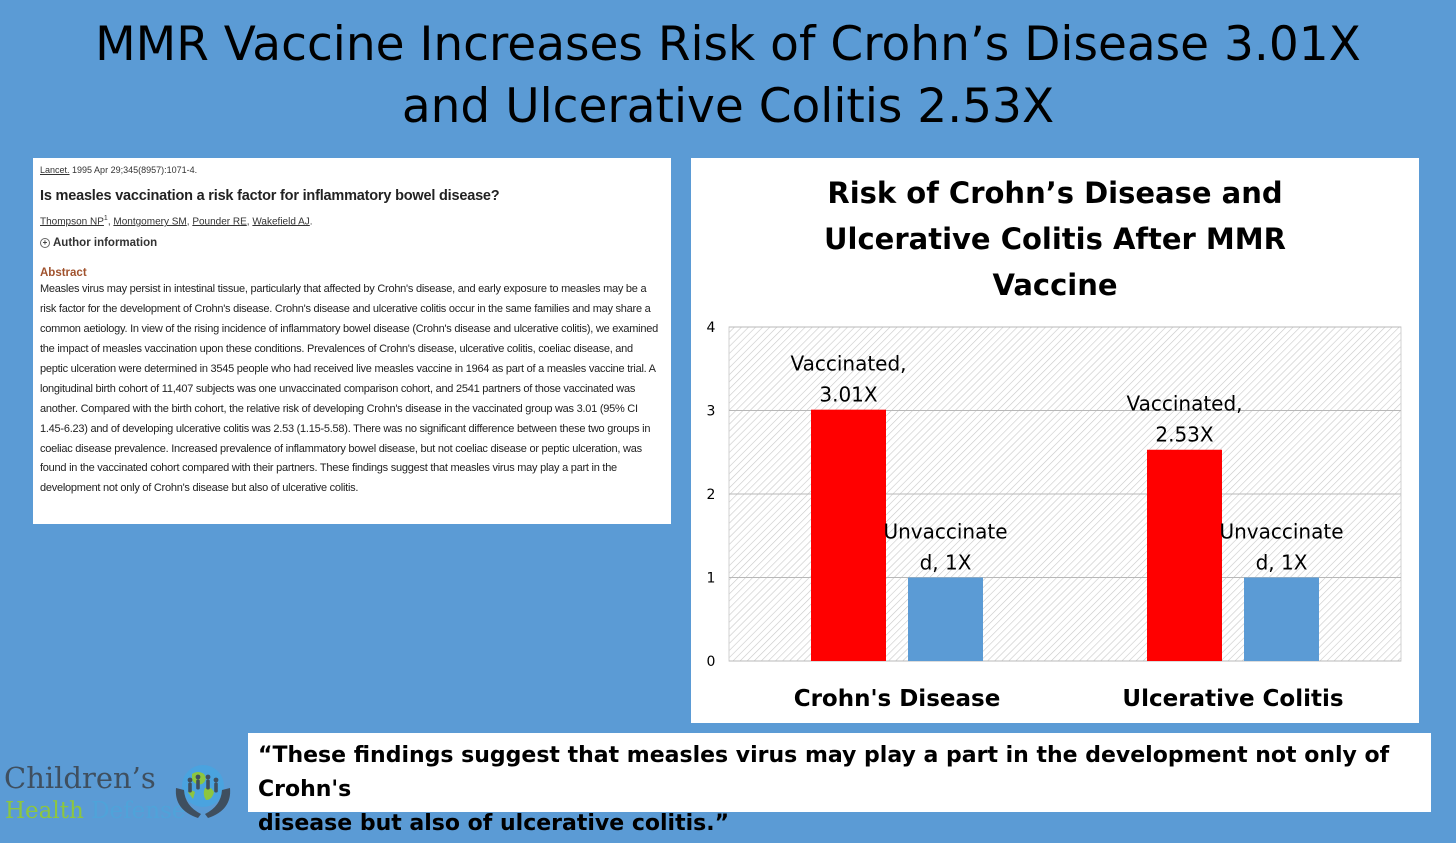 Image resolution: width=1456 pixels, height=843 pixels. What do you see at coordinates (105, 243) in the screenshot?
I see `author-information-label: Author information` at bounding box center [105, 243].